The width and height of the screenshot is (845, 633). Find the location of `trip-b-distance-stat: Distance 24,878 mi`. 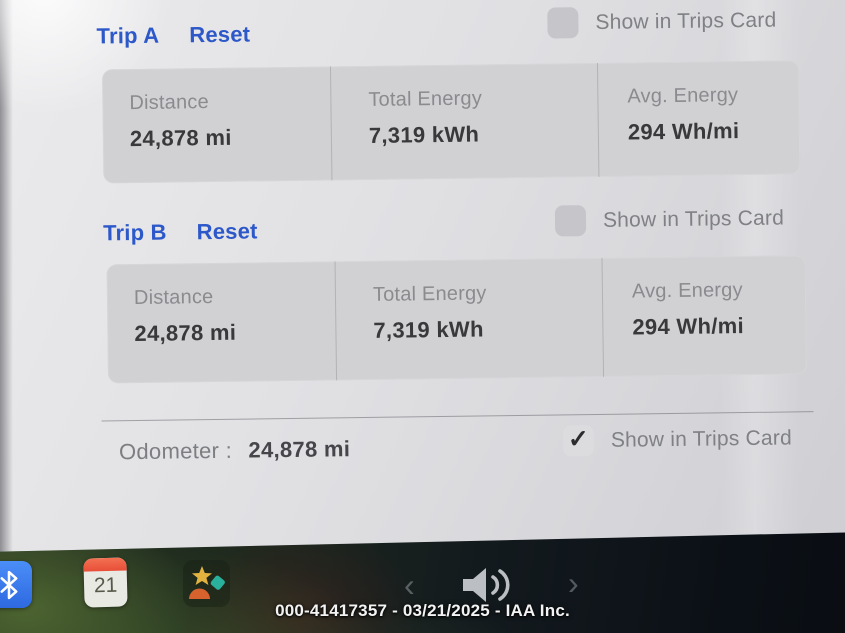

trip-b-distance-stat: Distance 24,878 mi is located at coordinates (222, 322).